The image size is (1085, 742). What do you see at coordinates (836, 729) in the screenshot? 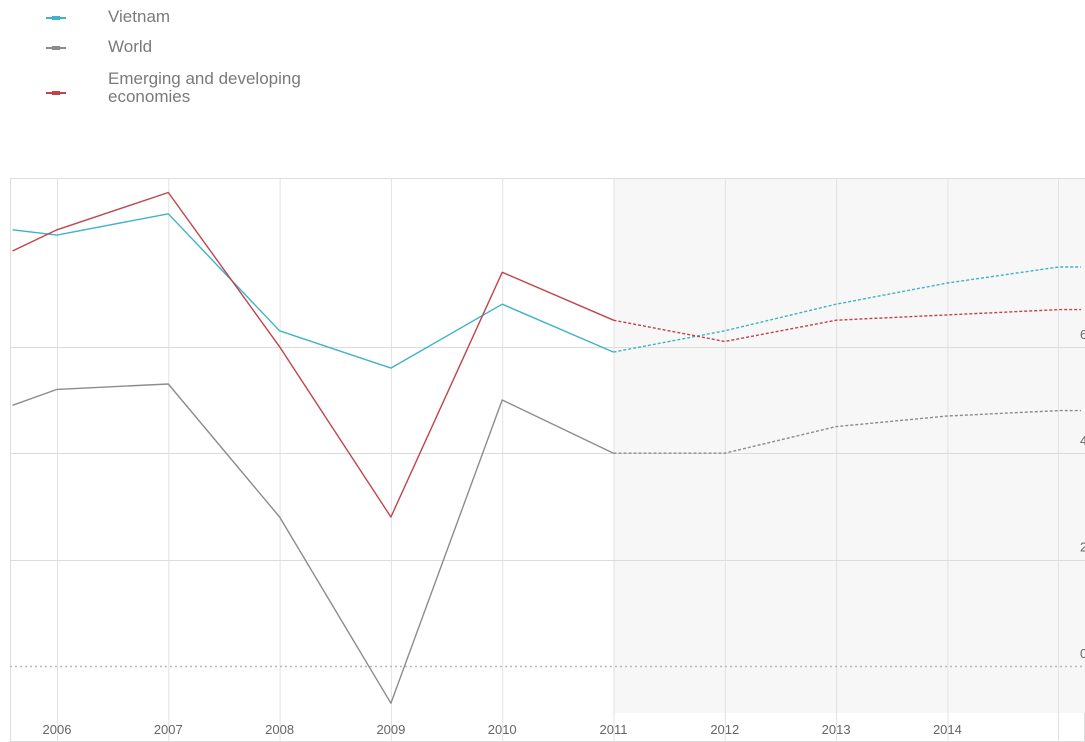
I see `x-tick-label: 2013` at bounding box center [836, 729].